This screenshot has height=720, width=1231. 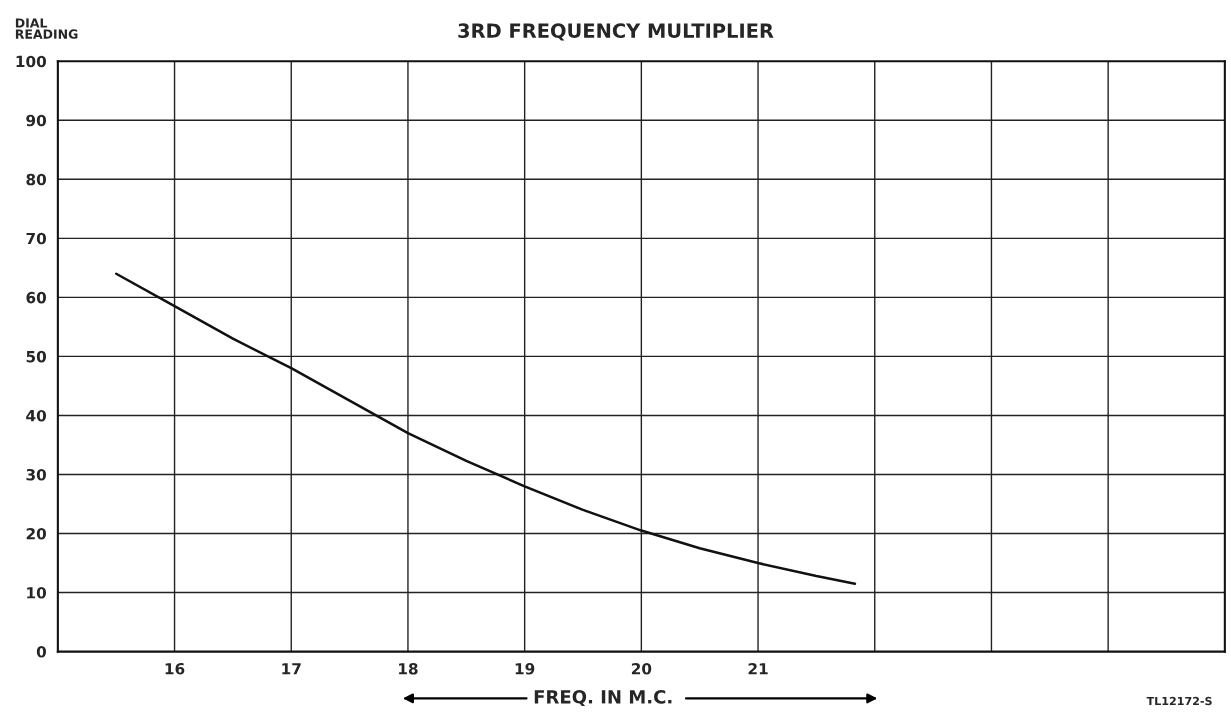 I want to click on x-tick-label: 17, so click(x=291, y=669).